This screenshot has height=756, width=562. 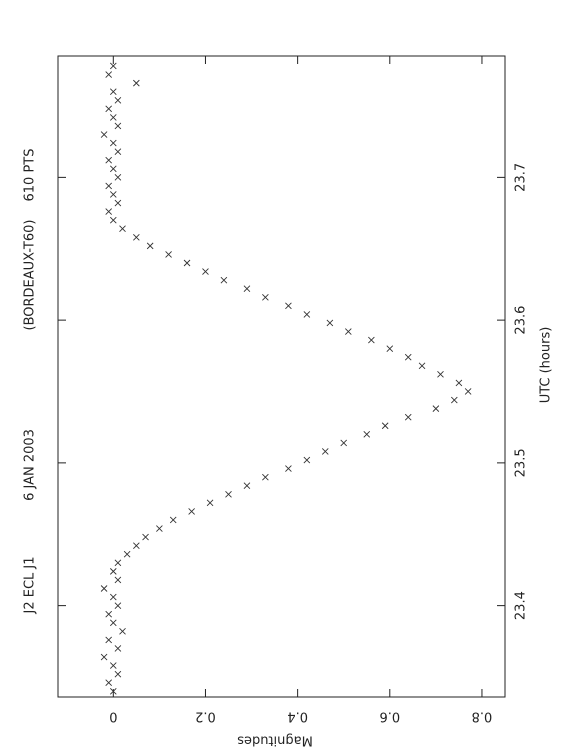 What do you see at coordinates (521, 320) in the screenshot?
I see `x-tick-label: 23.6` at bounding box center [521, 320].